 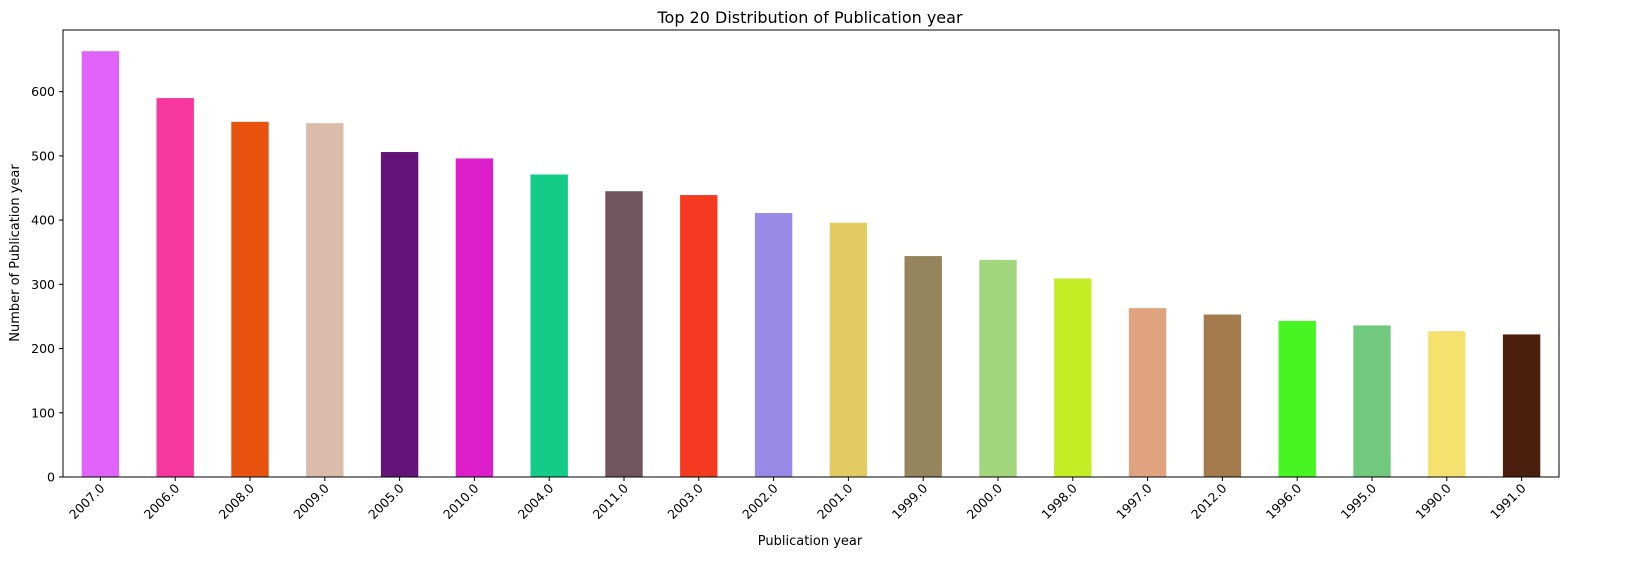 What do you see at coordinates (474, 317) in the screenshot?
I see `bar-2010.0` at bounding box center [474, 317].